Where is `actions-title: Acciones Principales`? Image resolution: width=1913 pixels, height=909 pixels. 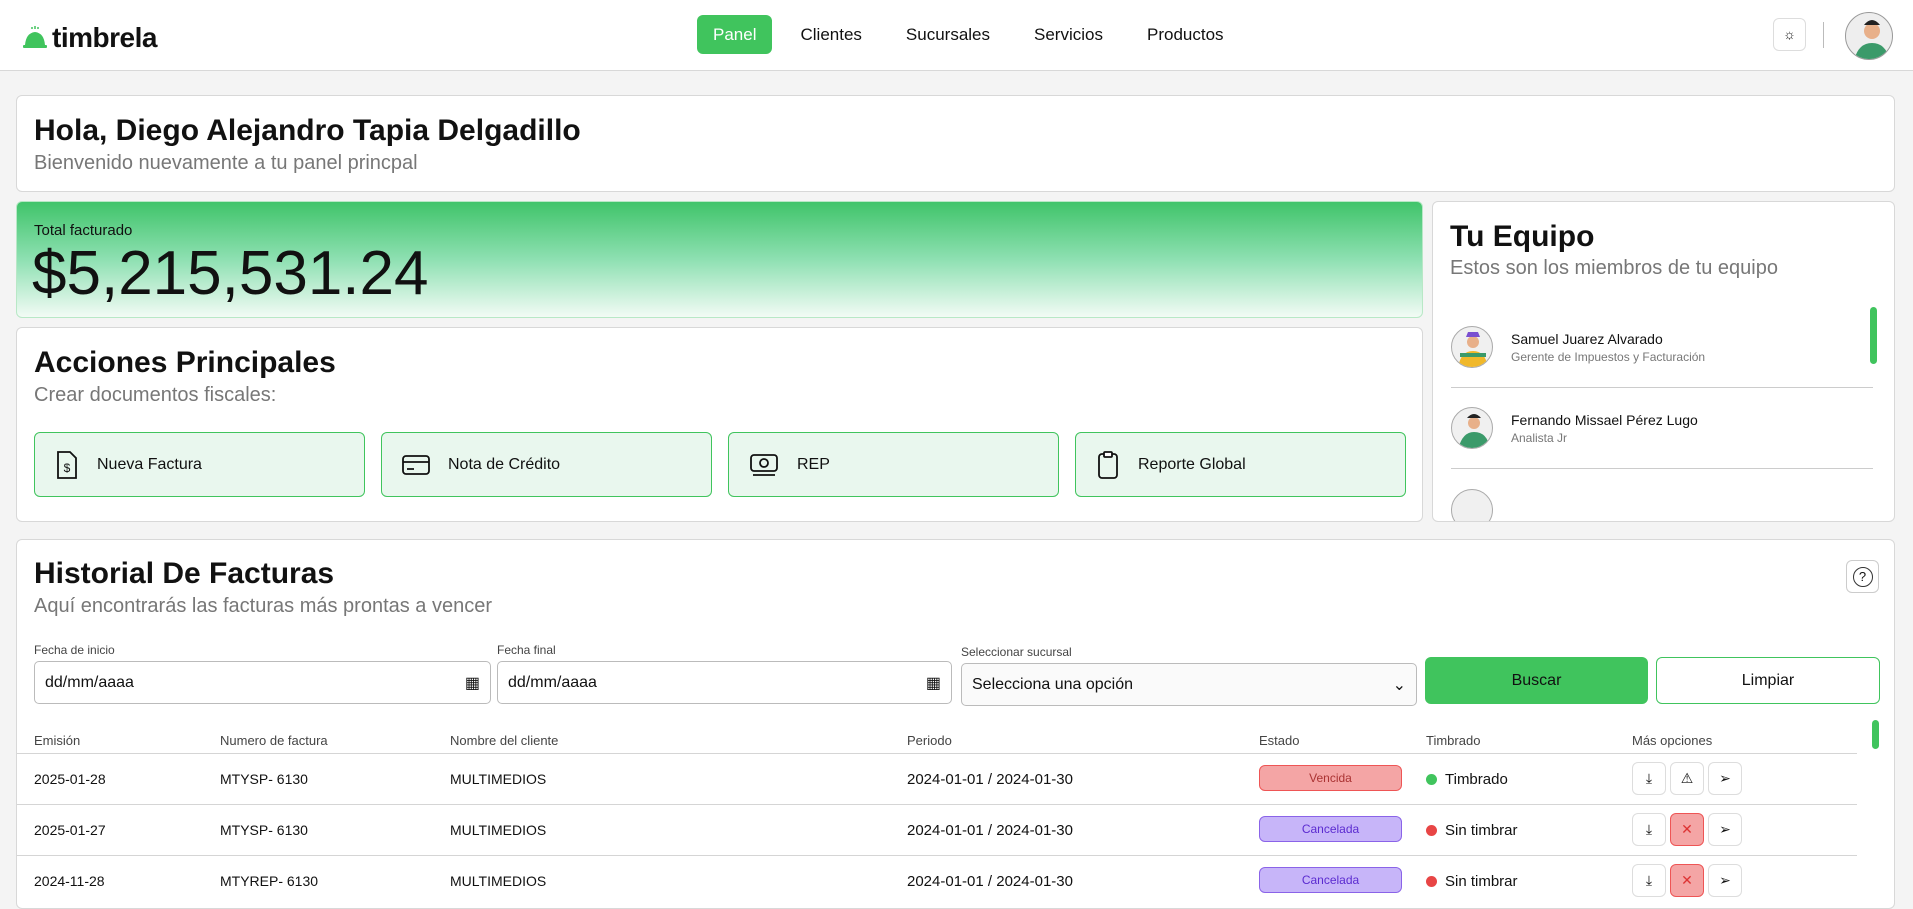
actions-title: Acciones Principales is located at coordinates (185, 362).